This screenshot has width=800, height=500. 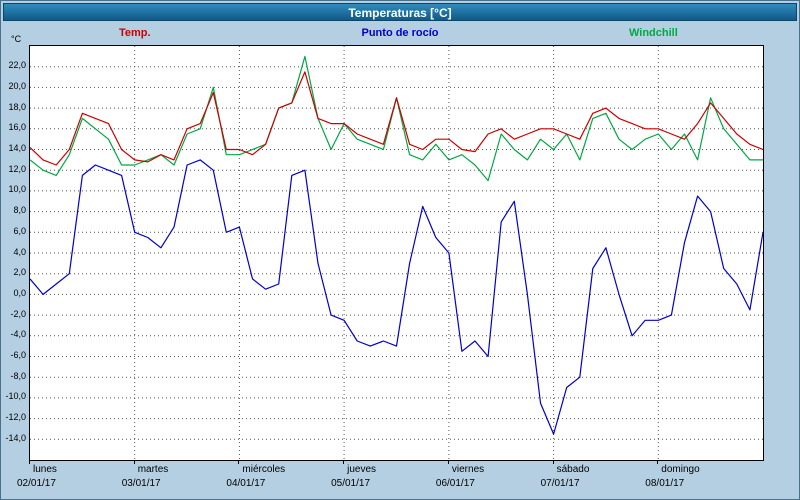 I want to click on y-axis-tick-label: 2,0, so click(x=19, y=272).